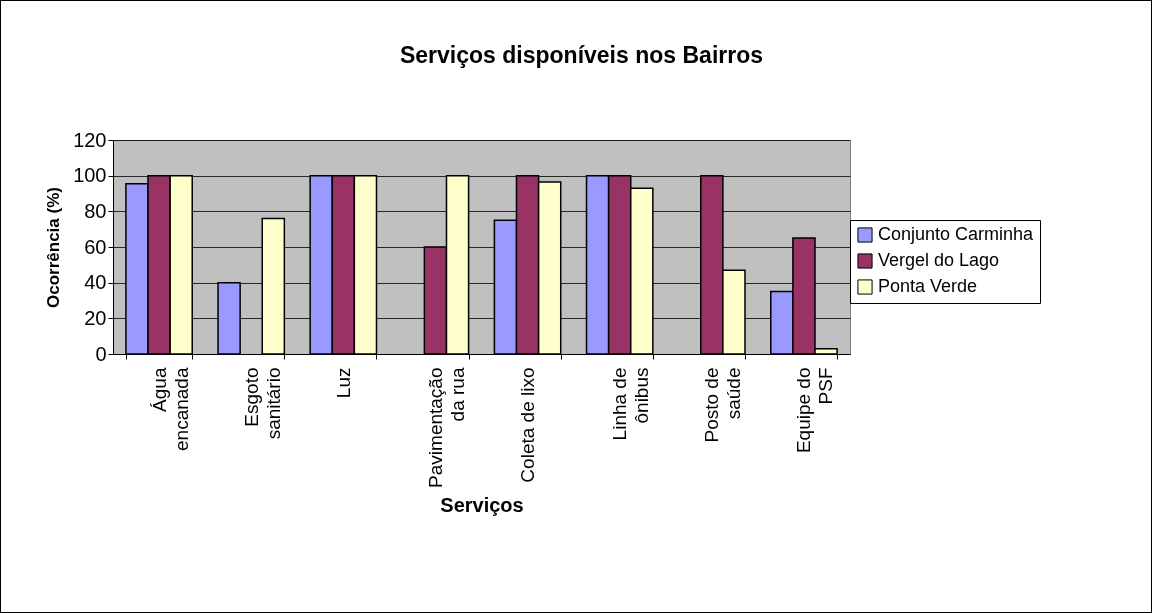  Describe the element at coordinates (95, 246) in the screenshot. I see `y-tick-label: 60` at that location.